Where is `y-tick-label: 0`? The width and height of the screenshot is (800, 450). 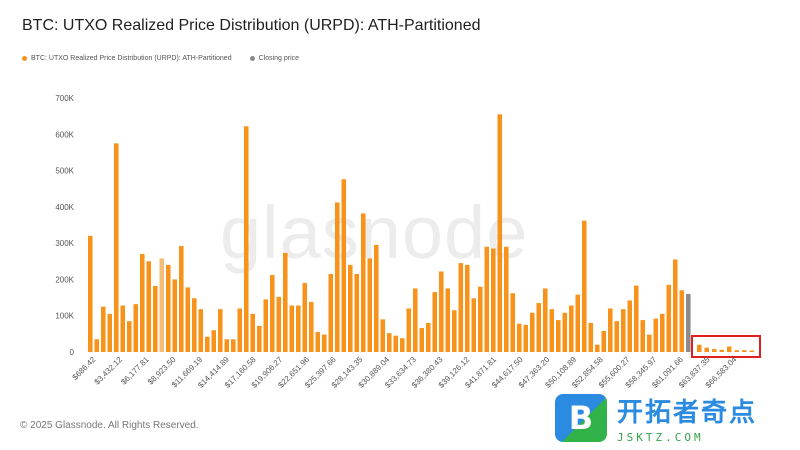
y-tick-label: 0 is located at coordinates (72, 352).